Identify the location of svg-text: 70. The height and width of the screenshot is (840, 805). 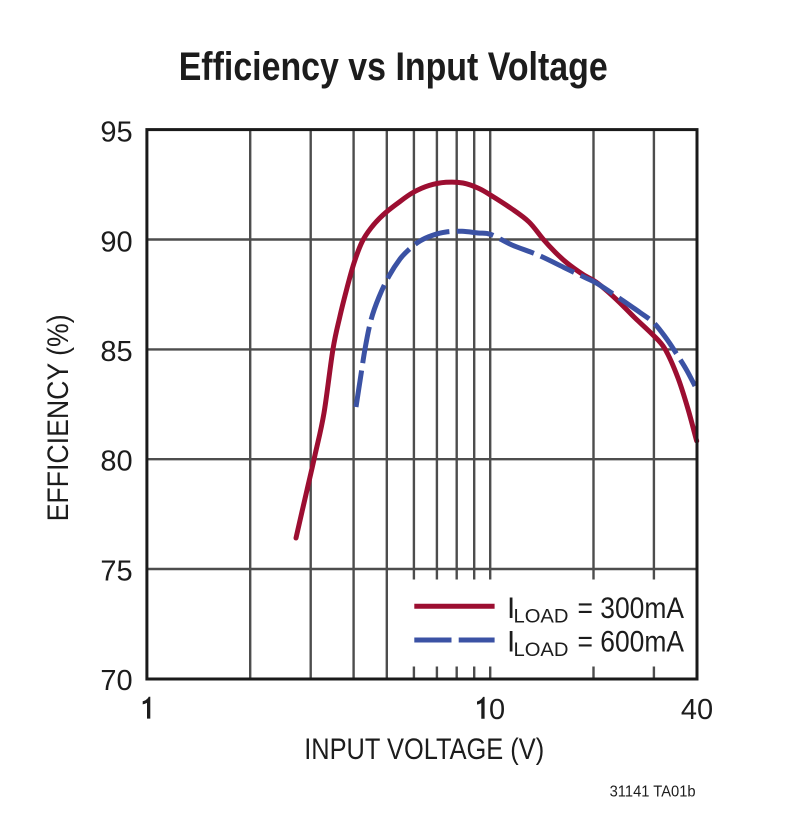
(116, 681).